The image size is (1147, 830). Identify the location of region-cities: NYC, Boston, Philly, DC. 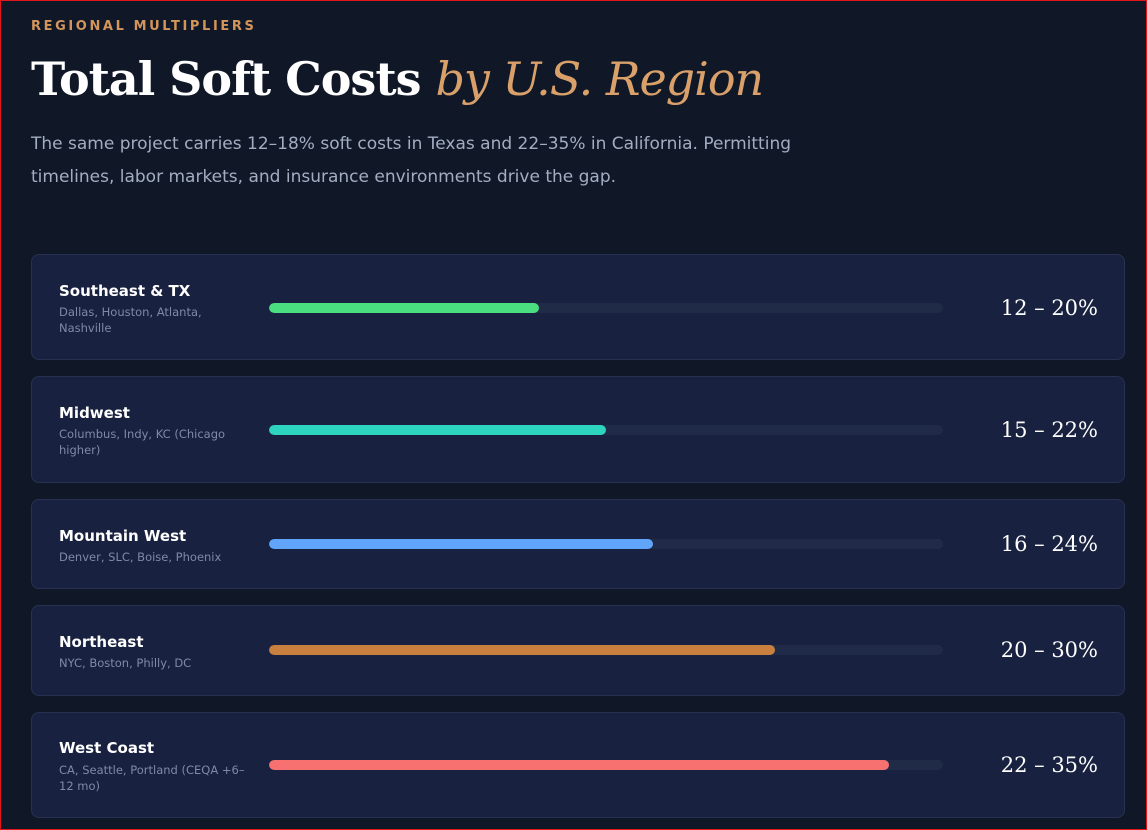
(125, 663).